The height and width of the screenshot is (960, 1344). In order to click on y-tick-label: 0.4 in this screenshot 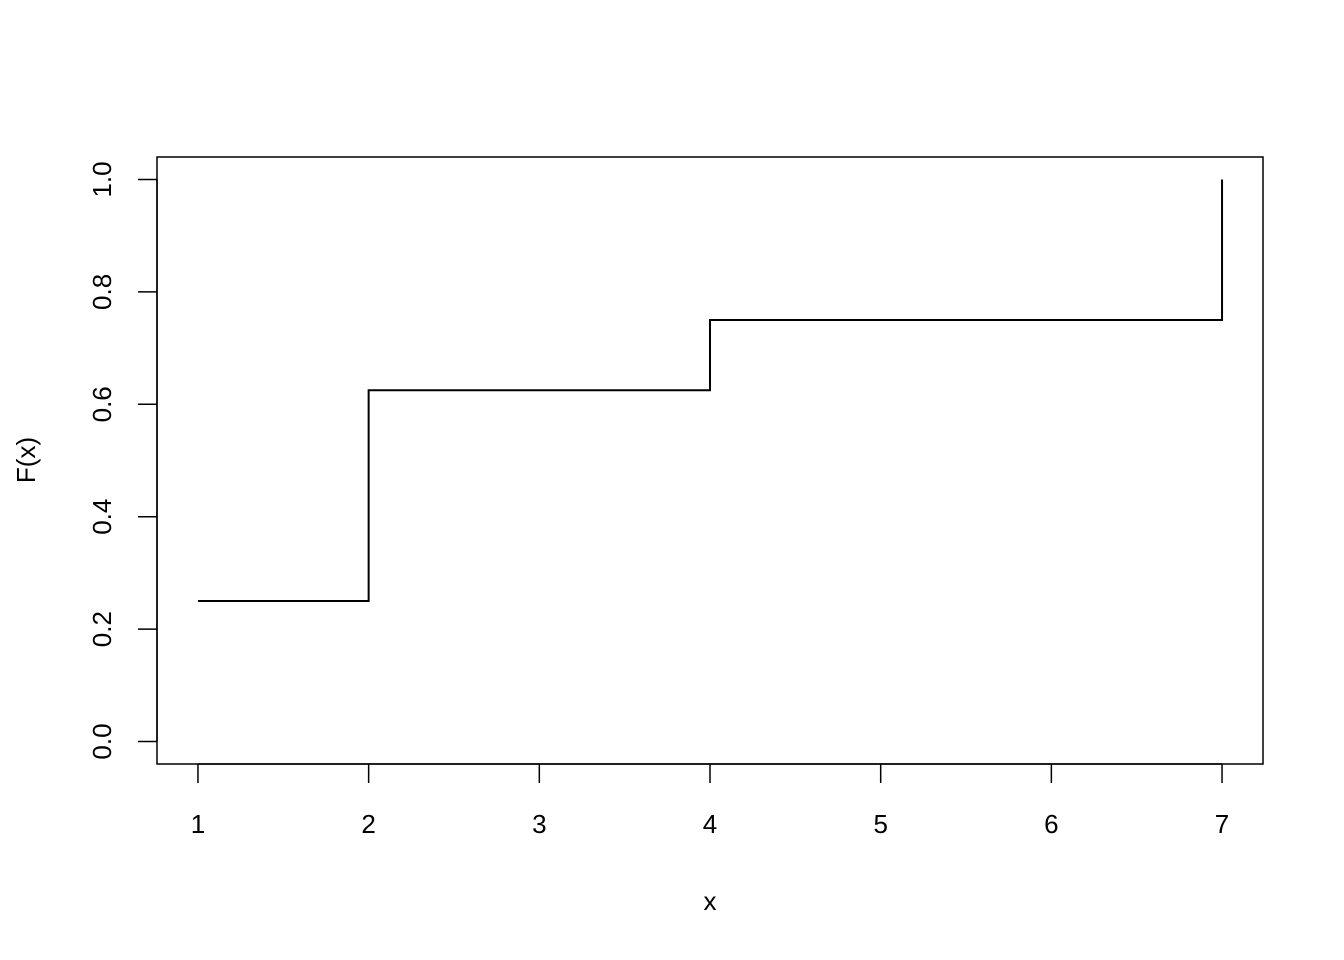, I will do `click(102, 517)`.